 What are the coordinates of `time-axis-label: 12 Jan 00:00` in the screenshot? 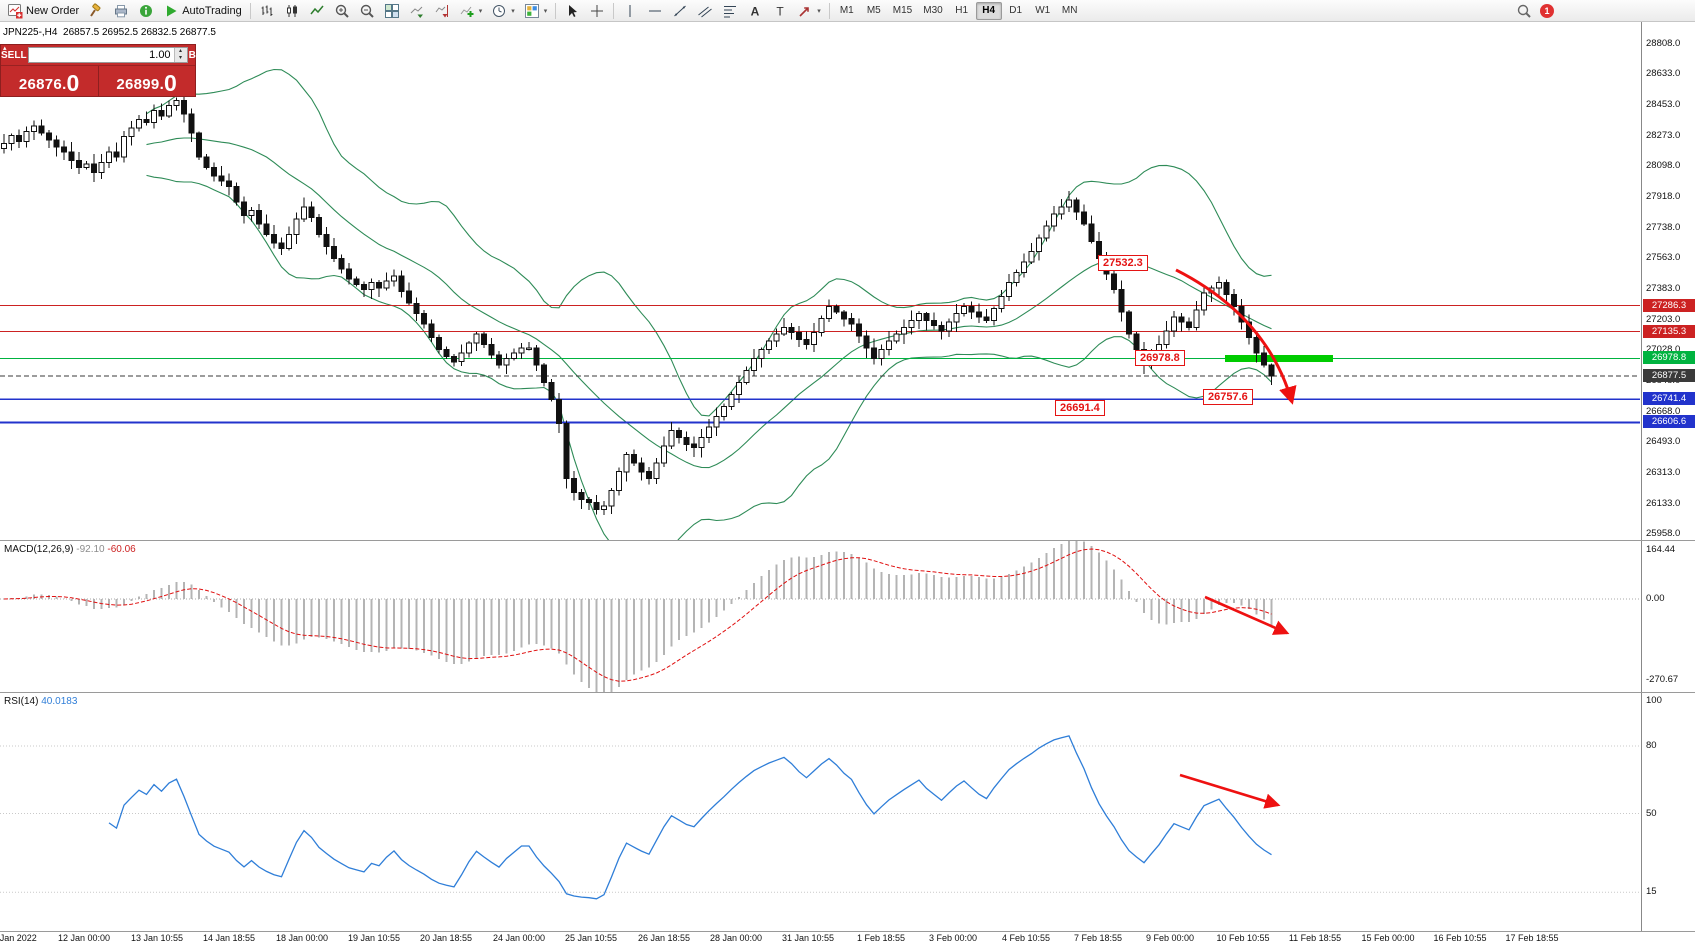 It's located at (84, 938).